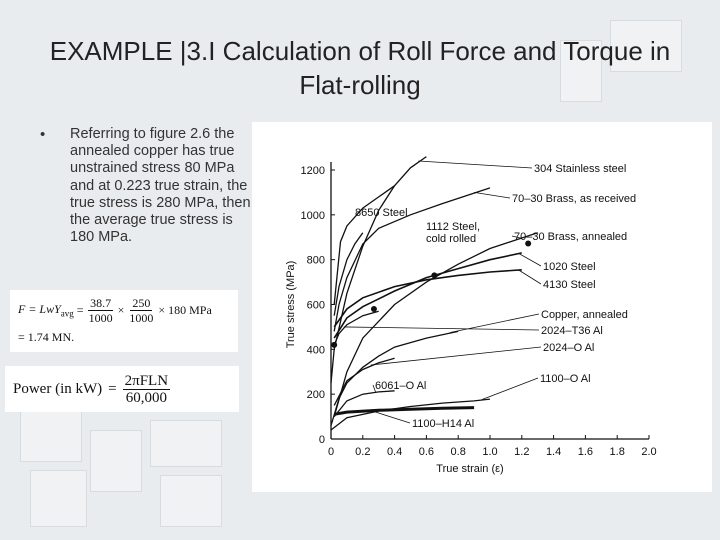 The width and height of the screenshot is (720, 540). I want to click on x-tick-label: 0.2, so click(362, 452).